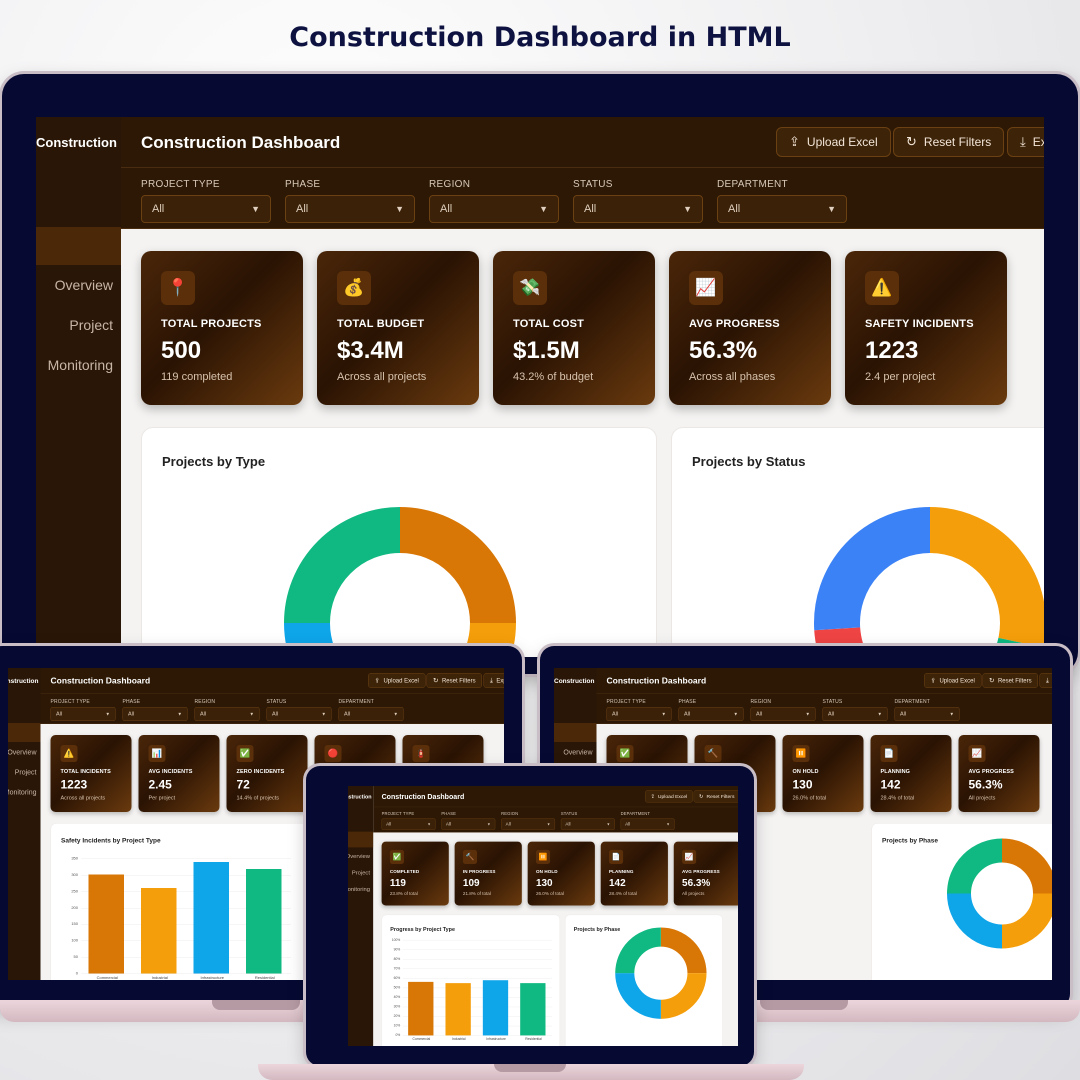 The image size is (1080, 1080). Describe the element at coordinates (865, 641) in the screenshot. I see `donut-slice-in-progress` at that location.